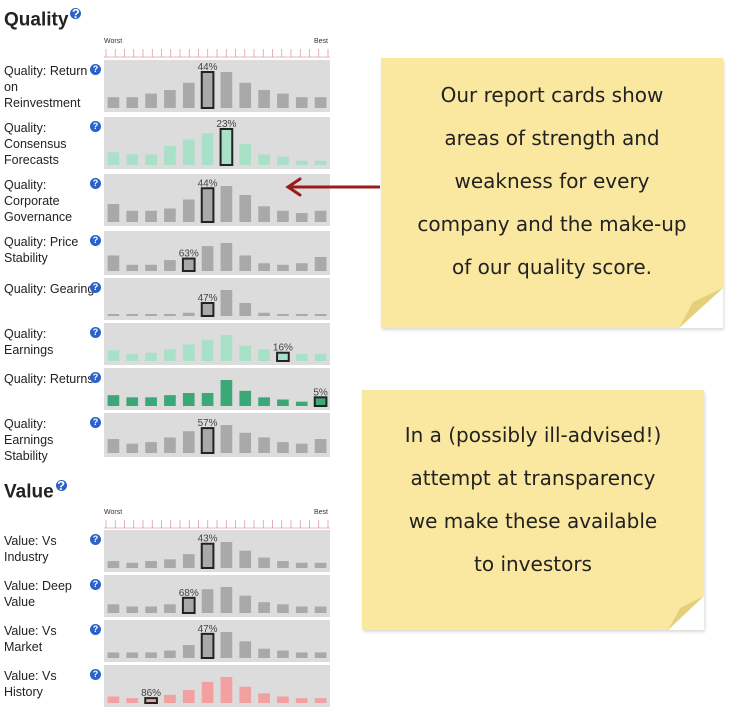  What do you see at coordinates (217, 257) in the screenshot?
I see `distribution-svg: 63%` at bounding box center [217, 257].